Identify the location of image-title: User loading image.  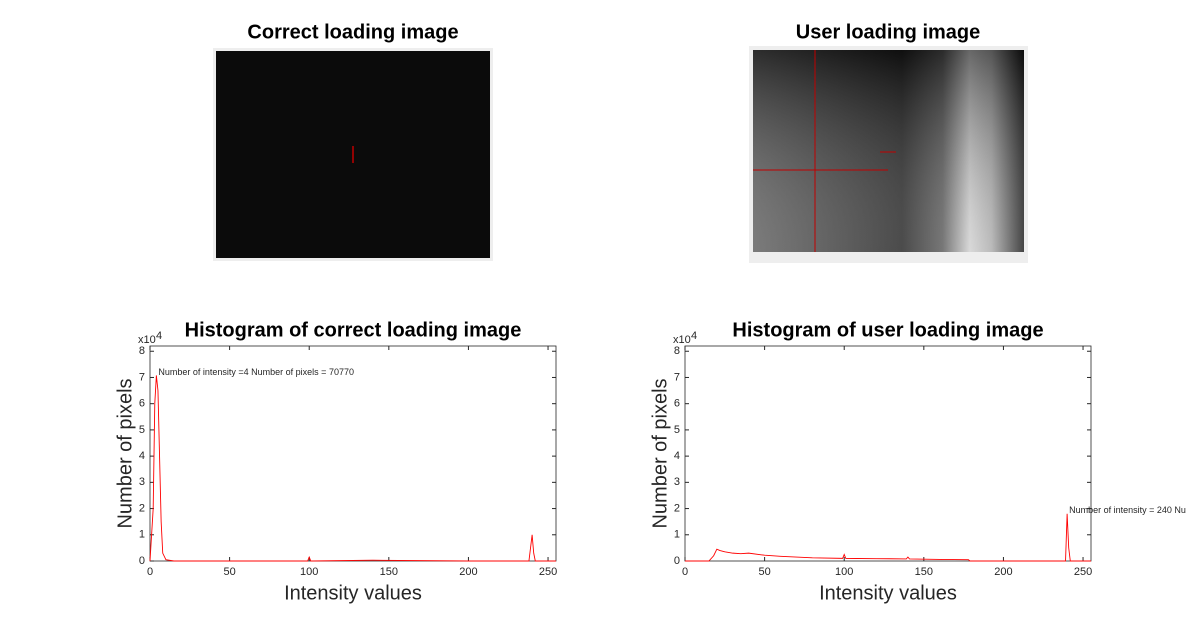
(888, 32).